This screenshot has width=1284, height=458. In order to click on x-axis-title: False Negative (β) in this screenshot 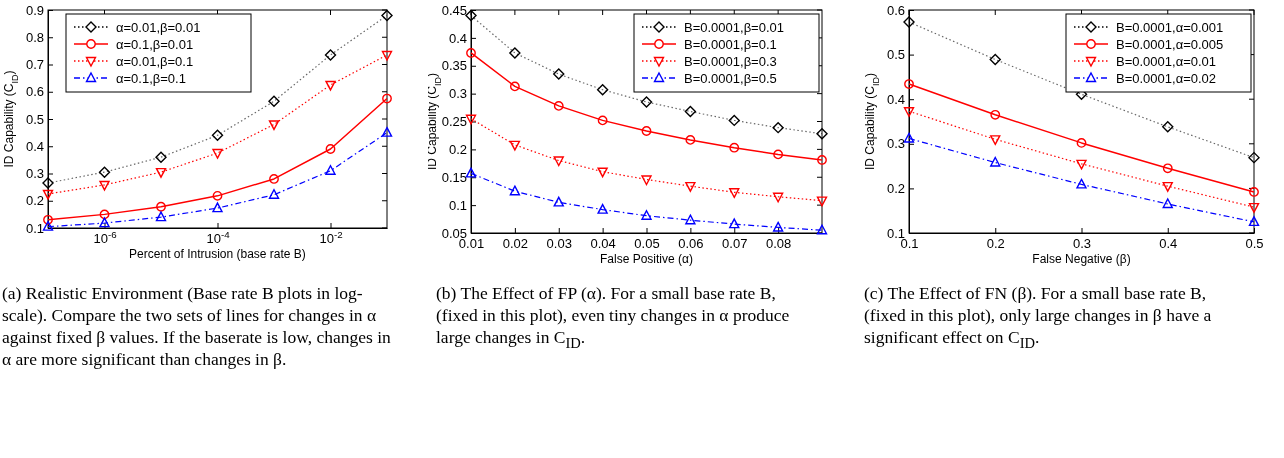, I will do `click(1081, 259)`.